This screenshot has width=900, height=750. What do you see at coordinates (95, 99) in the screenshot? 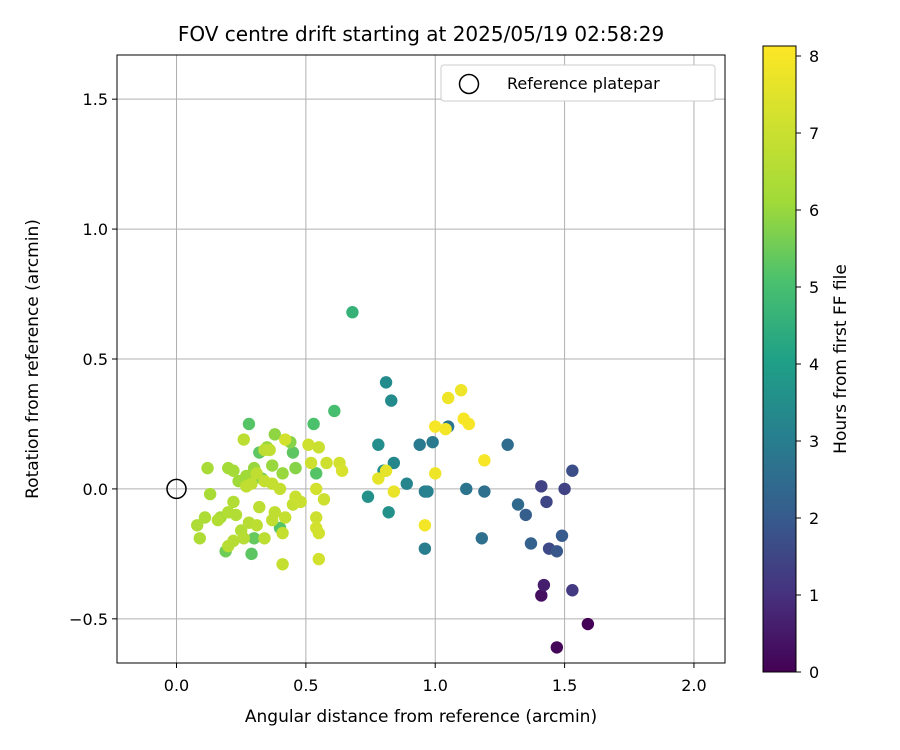
I see `y-tick-label: 1.5` at bounding box center [95, 99].